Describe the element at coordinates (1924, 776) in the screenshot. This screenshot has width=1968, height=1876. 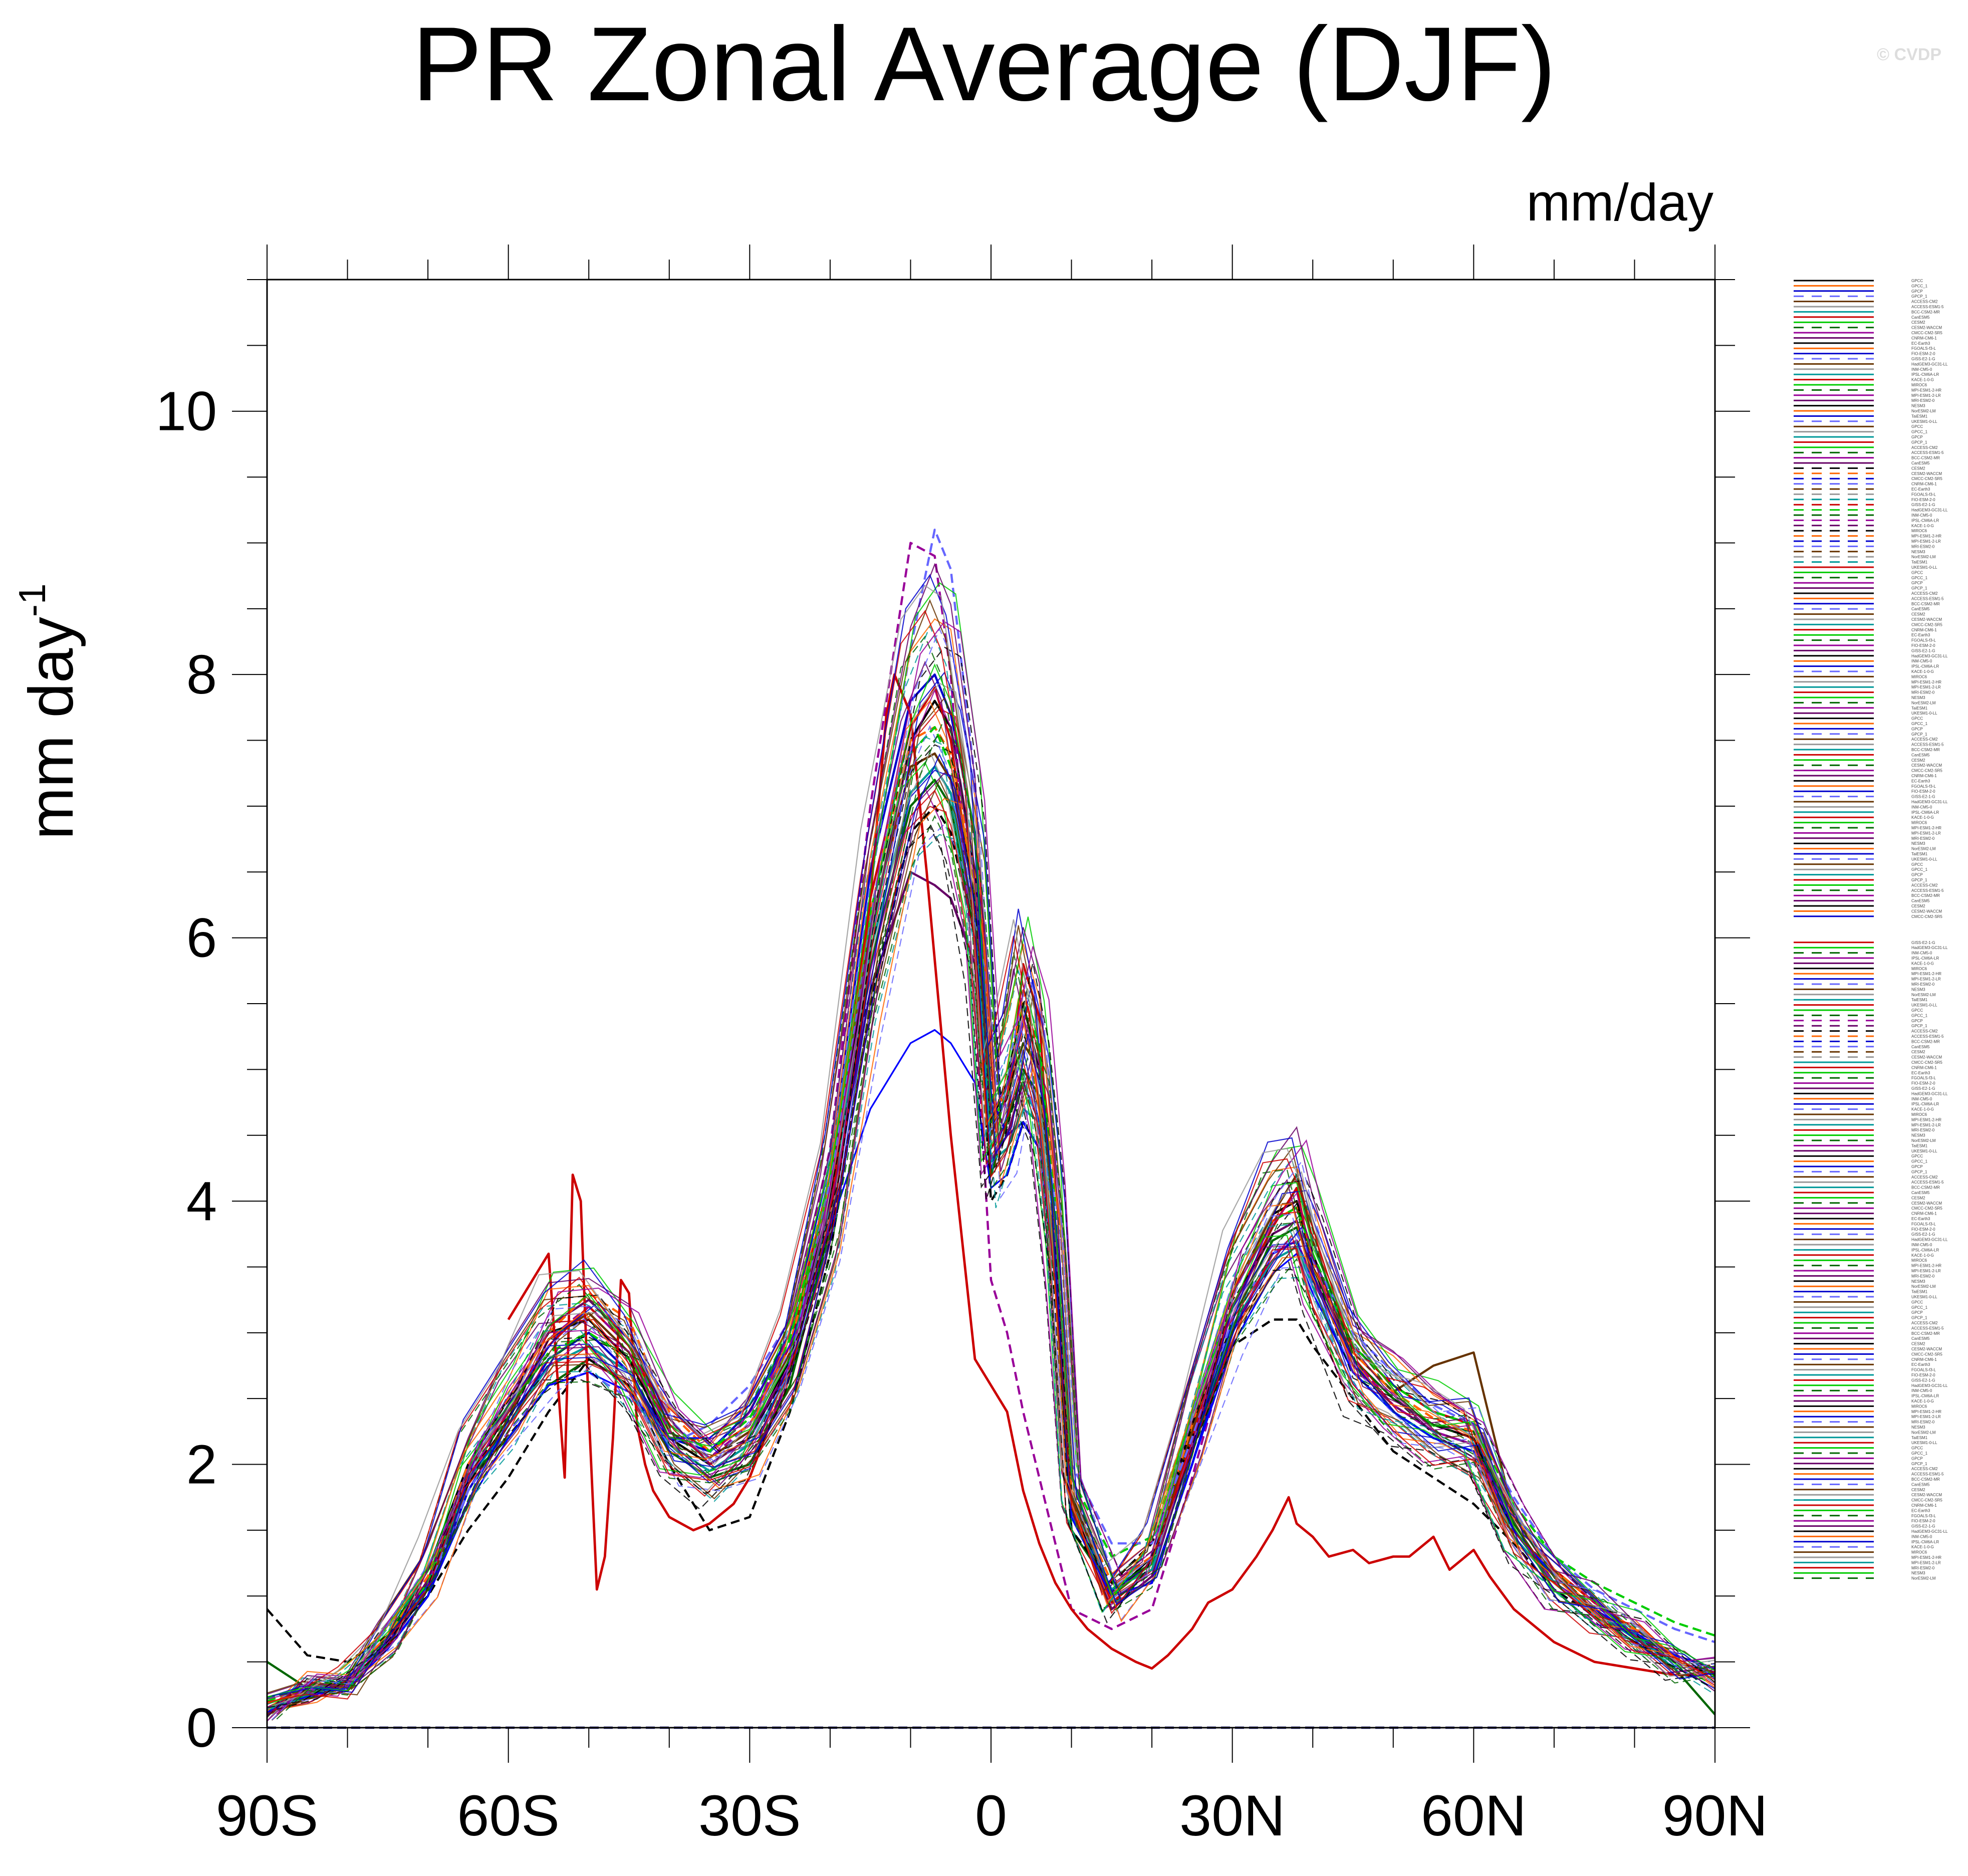
I see `legend-label: CNRM-CM6-1` at that location.